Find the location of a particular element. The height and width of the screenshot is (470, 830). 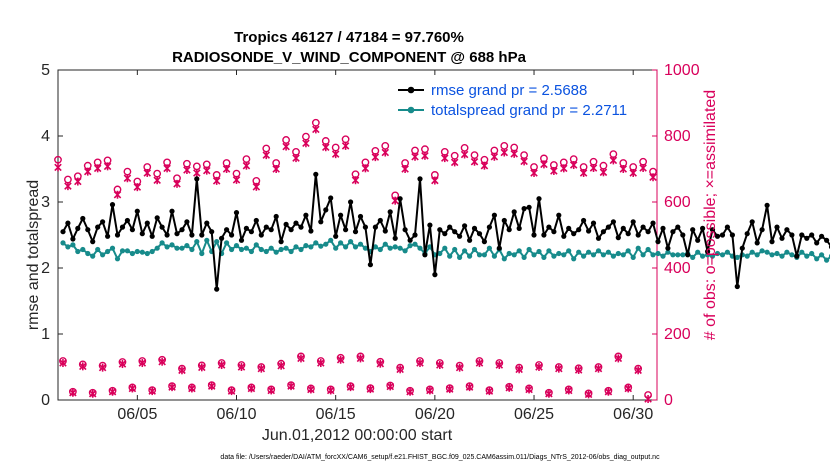

x-tick-label: 06/25 is located at coordinates (534, 414).